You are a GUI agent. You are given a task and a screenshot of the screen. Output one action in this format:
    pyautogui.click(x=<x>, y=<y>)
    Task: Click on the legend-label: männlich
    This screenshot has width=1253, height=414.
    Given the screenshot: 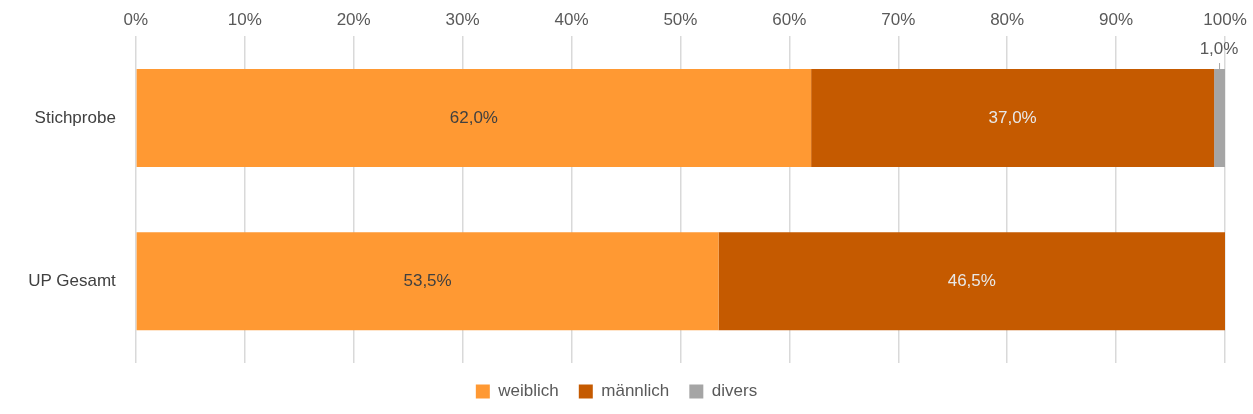 What is the action you would take?
    pyautogui.click(x=635, y=391)
    